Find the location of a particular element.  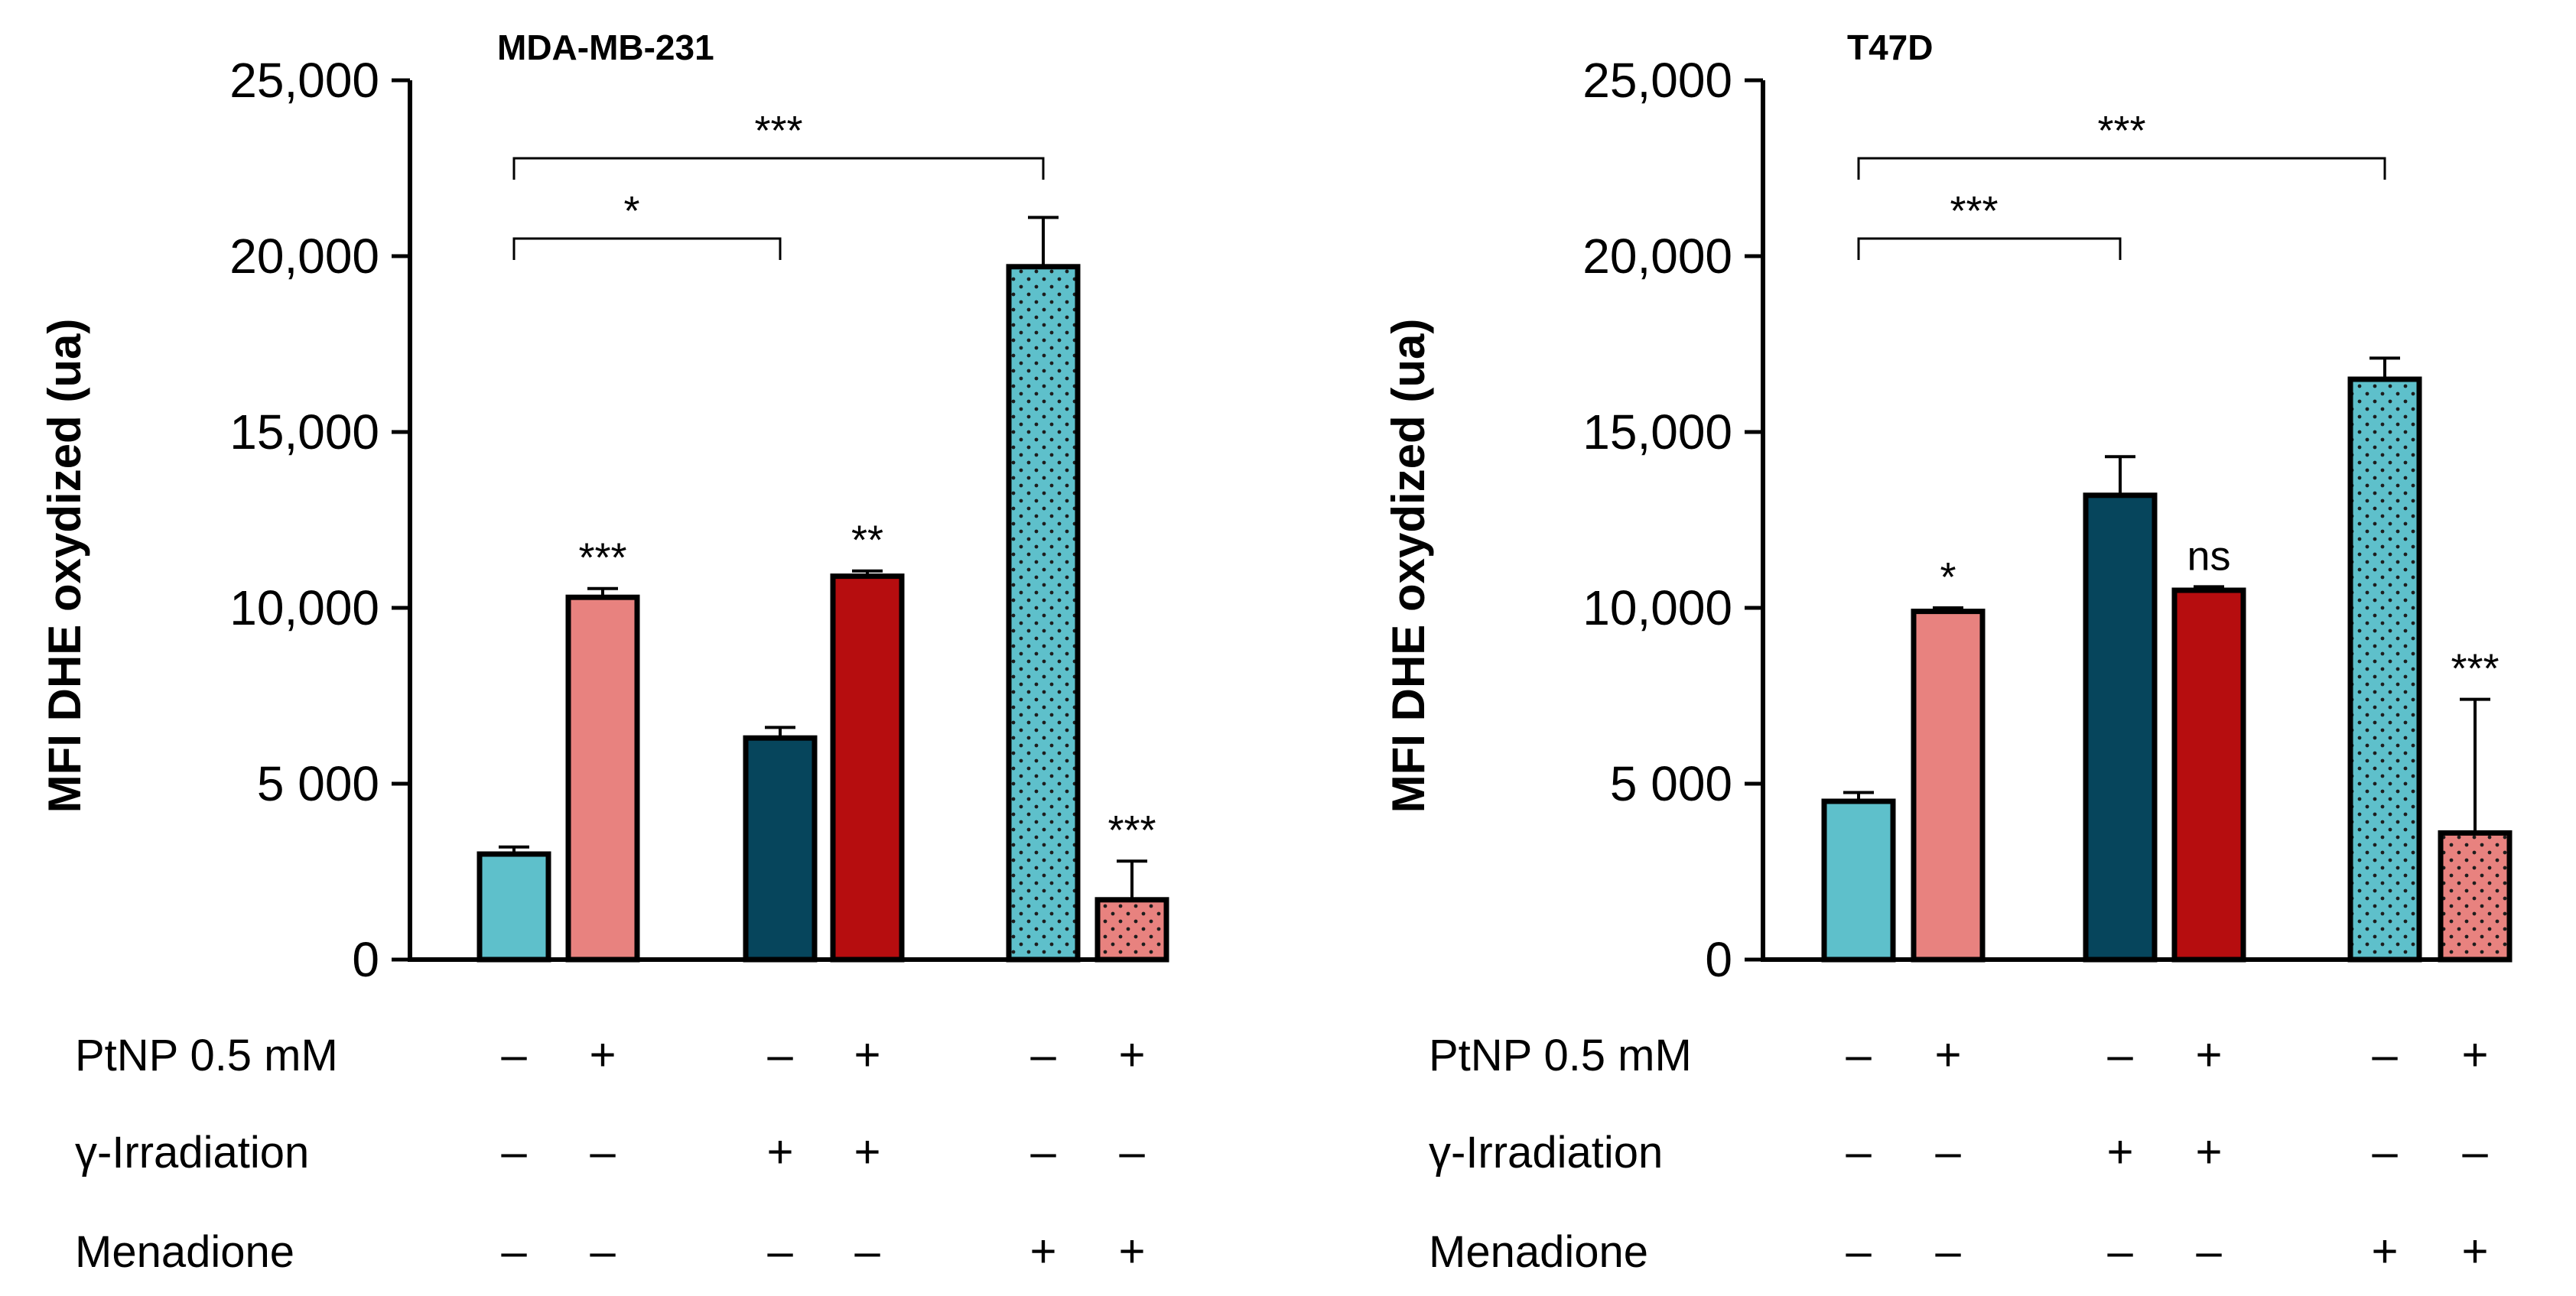

panel2-significance-label: ns is located at coordinates (2208, 556).